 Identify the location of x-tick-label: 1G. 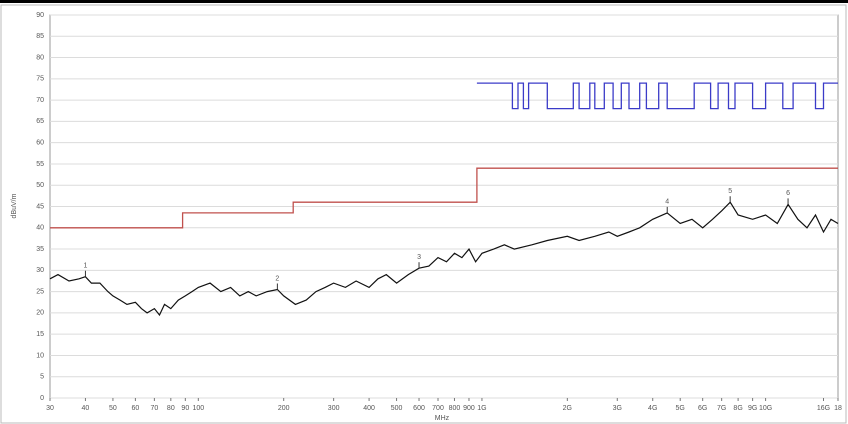
(481, 408).